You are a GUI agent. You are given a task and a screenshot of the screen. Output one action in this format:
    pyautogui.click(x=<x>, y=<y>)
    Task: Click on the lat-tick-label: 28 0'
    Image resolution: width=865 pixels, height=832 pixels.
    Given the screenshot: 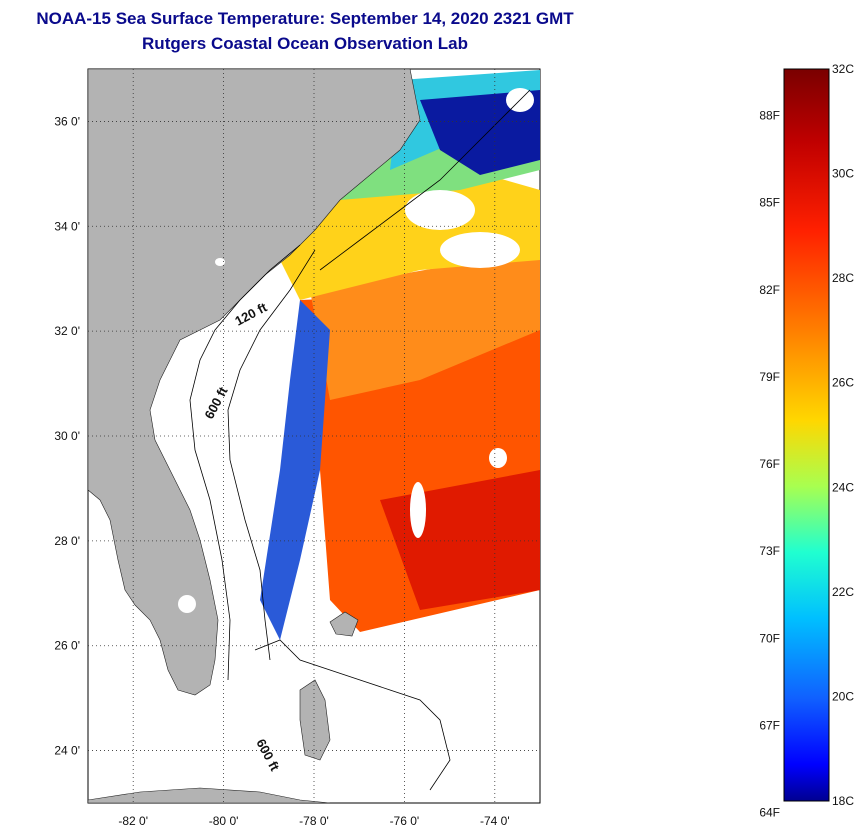 What is the action you would take?
    pyautogui.click(x=67, y=541)
    